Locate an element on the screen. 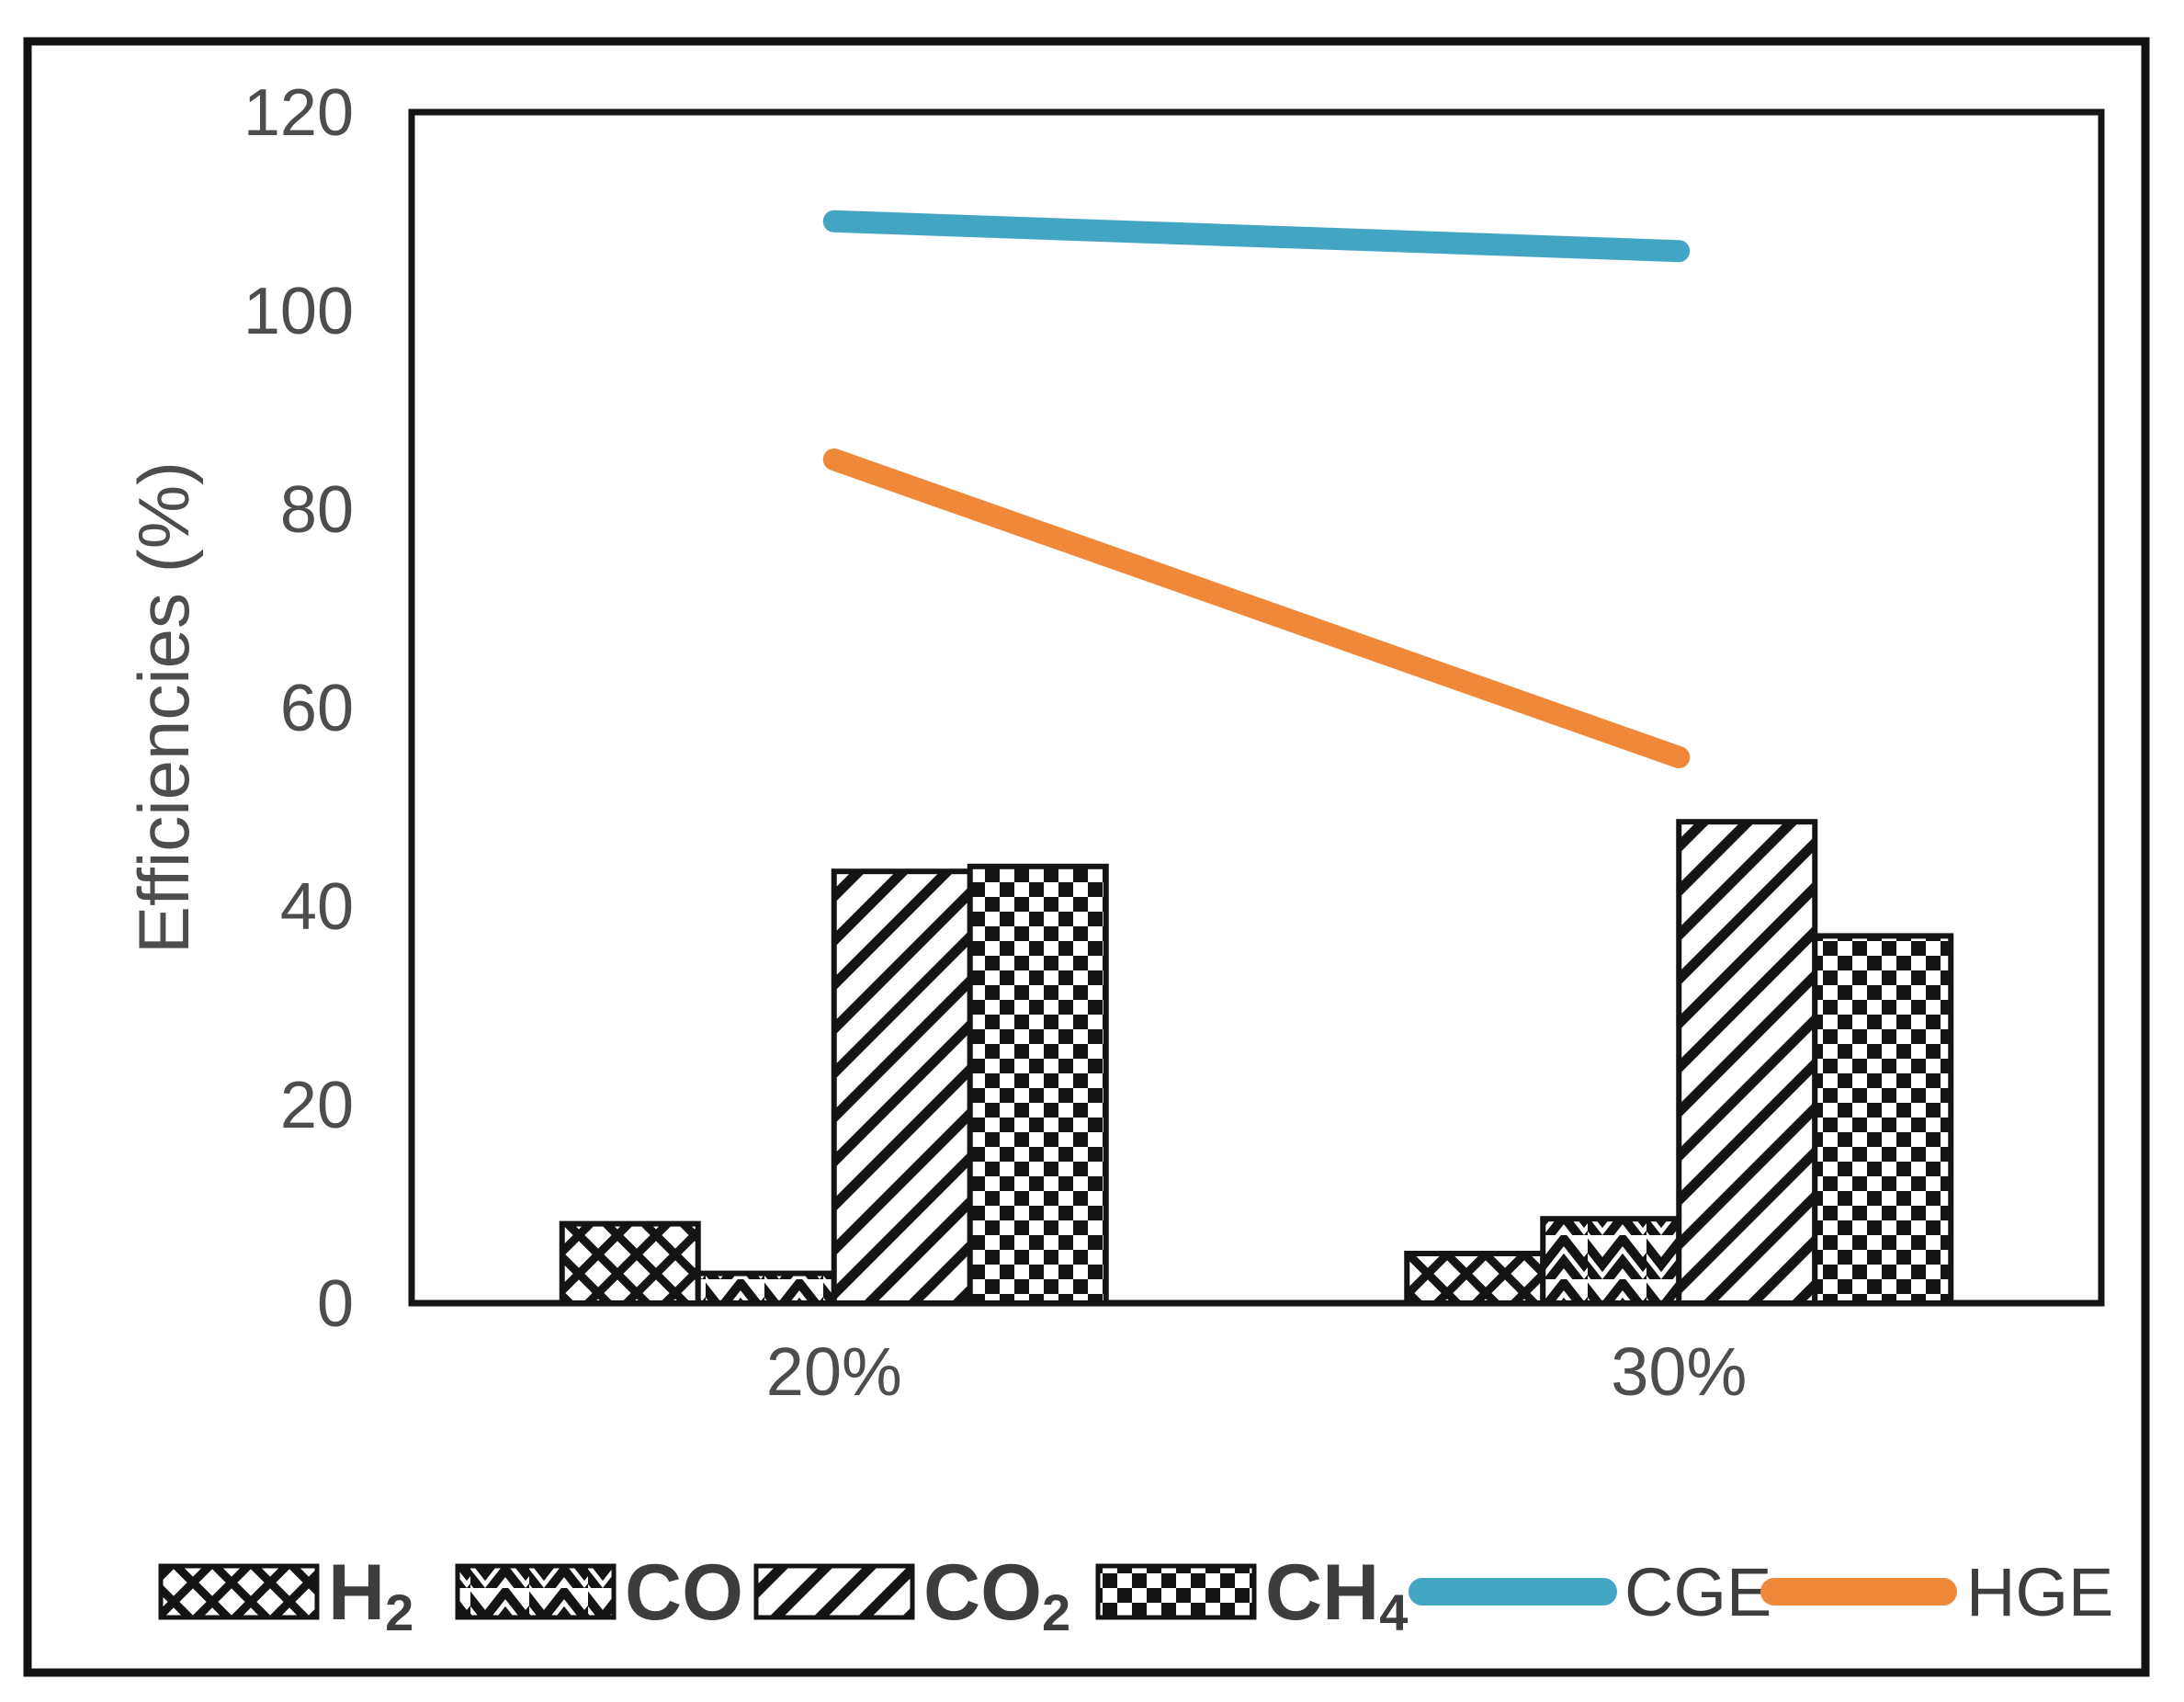 This screenshot has width=2184, height=1702. line-CGE is located at coordinates (1256, 236).